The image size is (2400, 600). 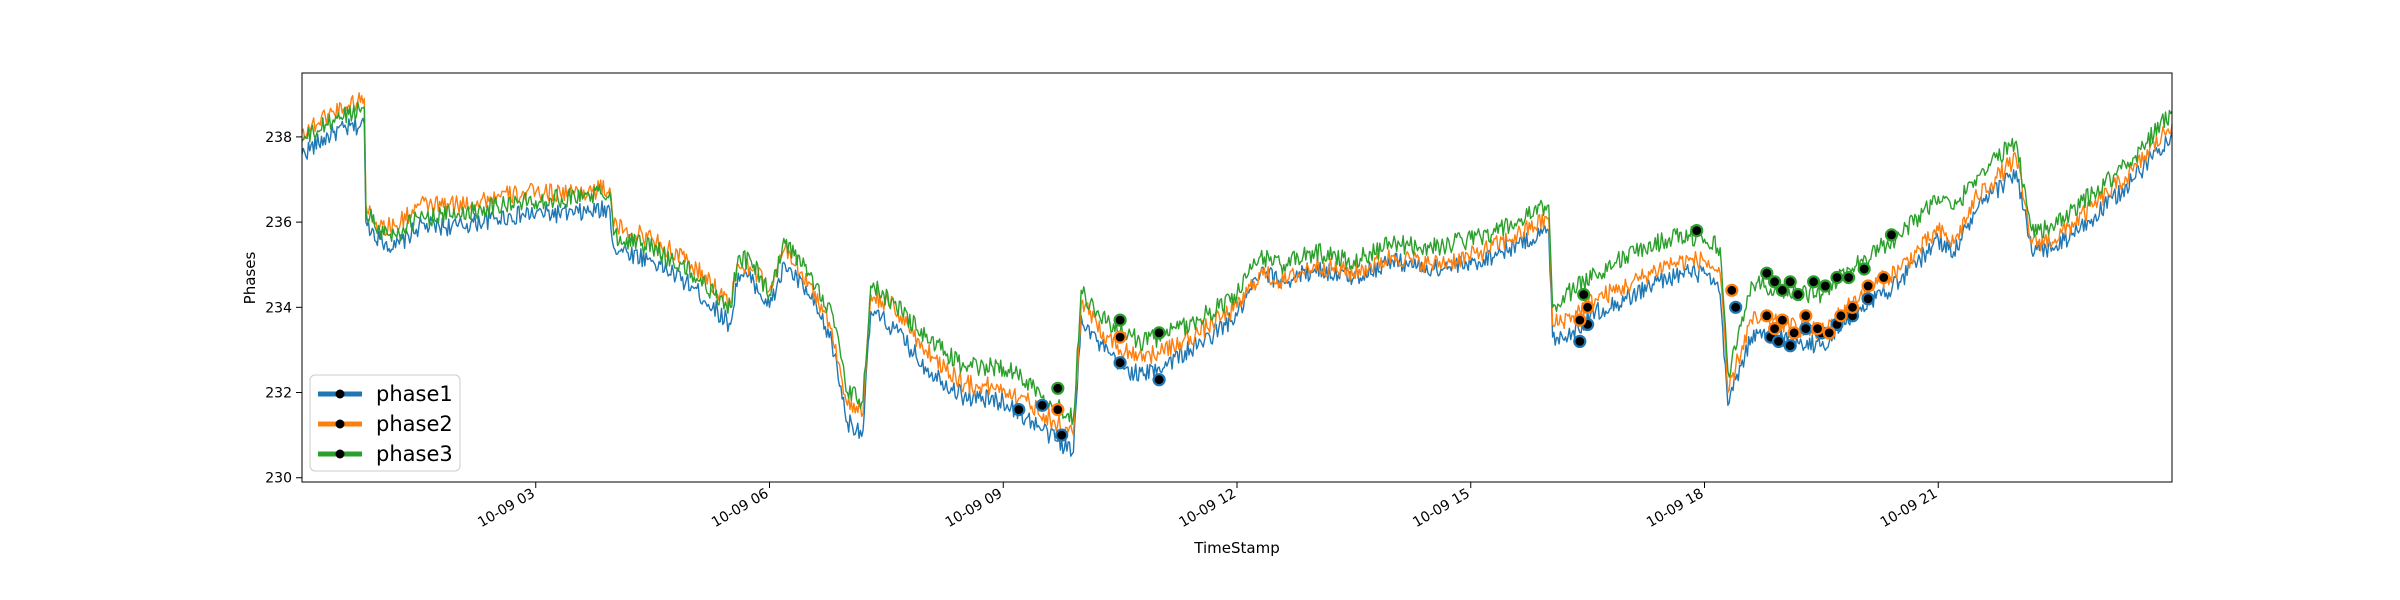 What do you see at coordinates (250, 278) in the screenshot?
I see `y-axis-title: Phases` at bounding box center [250, 278].